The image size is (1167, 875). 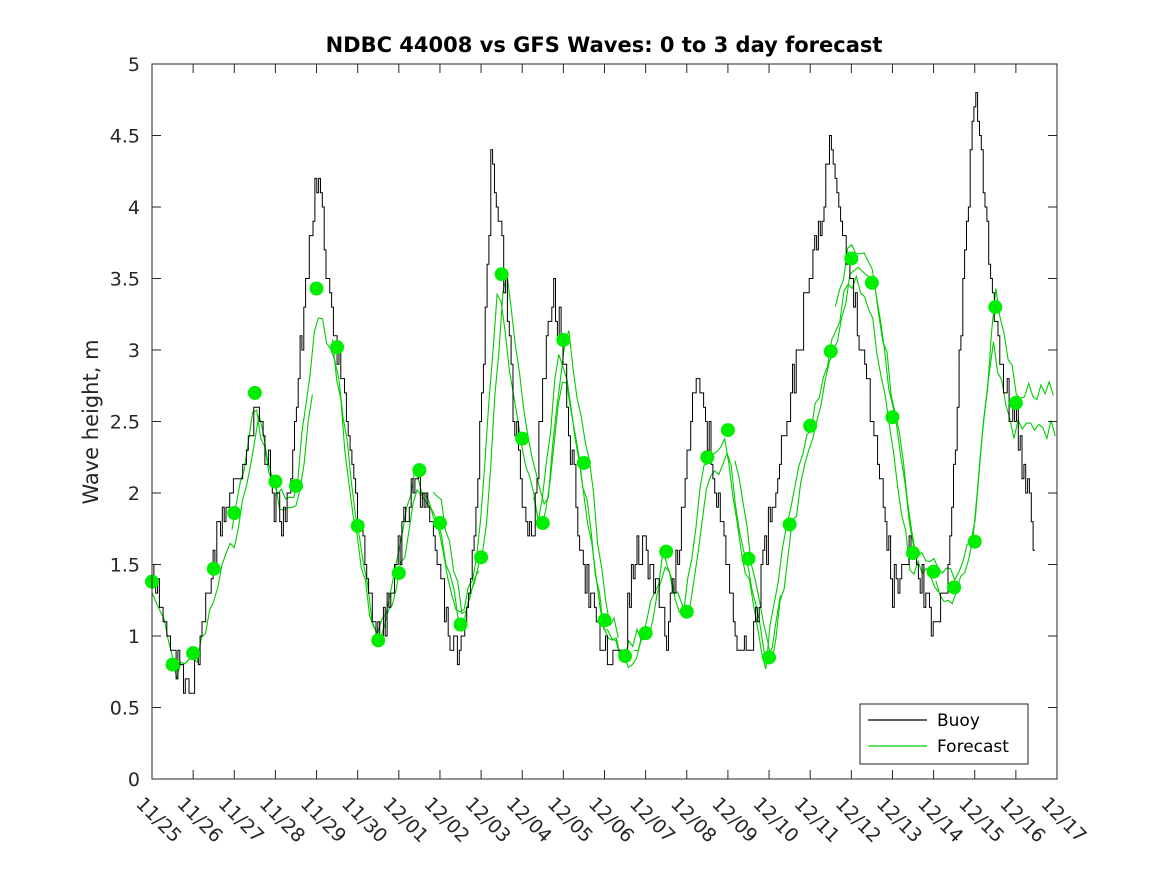 I want to click on y-tick-label: 5, so click(x=134, y=65).